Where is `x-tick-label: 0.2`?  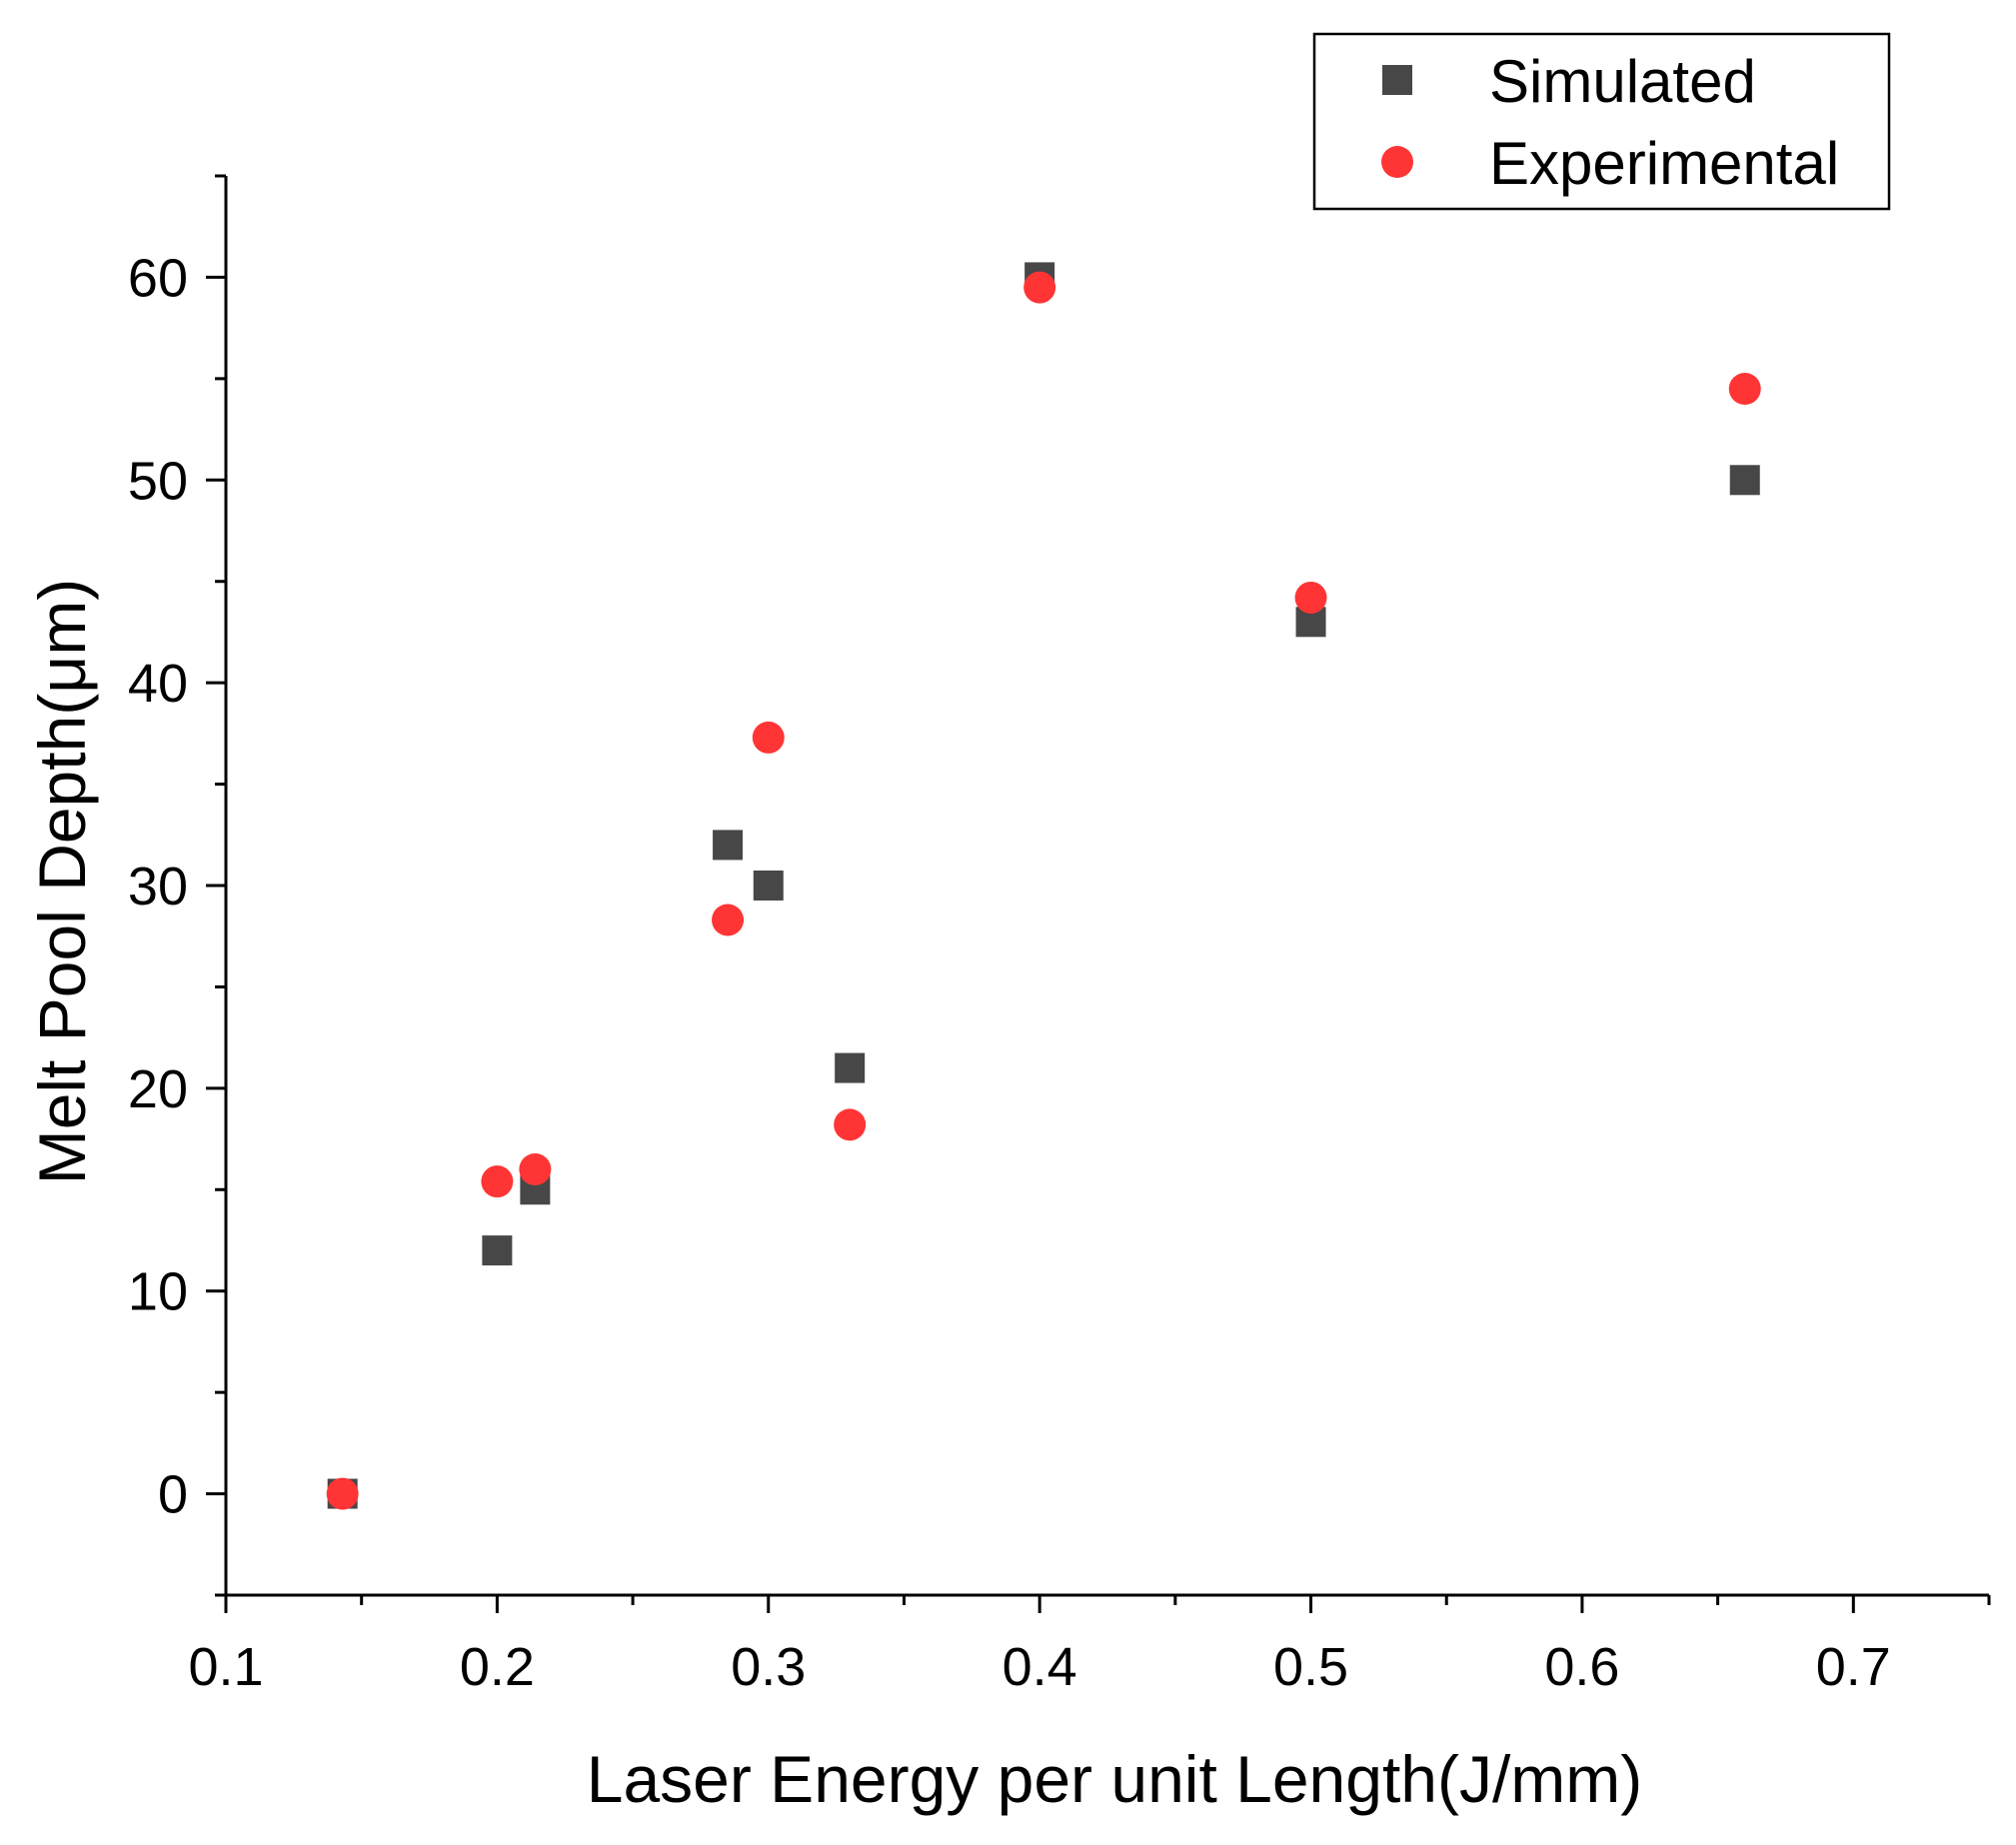
x-tick-label: 0.2 is located at coordinates (498, 1667).